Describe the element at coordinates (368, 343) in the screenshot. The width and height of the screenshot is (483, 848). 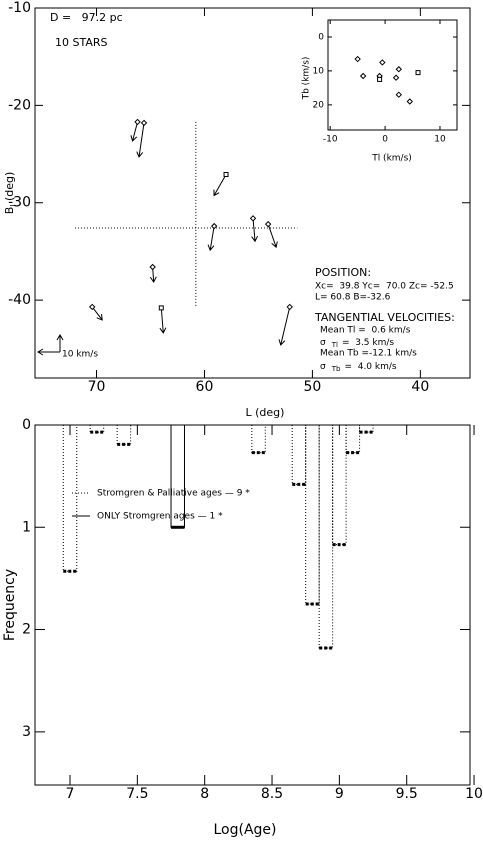
I see `value: = 3.5 km/s` at that location.